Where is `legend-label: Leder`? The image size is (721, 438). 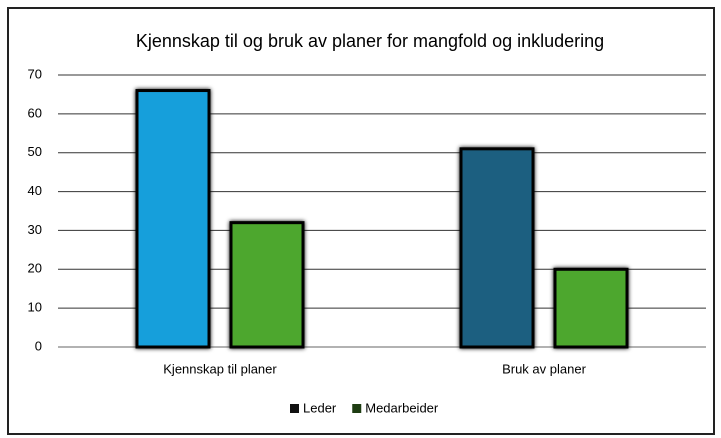
legend-label: Leder is located at coordinates (320, 407).